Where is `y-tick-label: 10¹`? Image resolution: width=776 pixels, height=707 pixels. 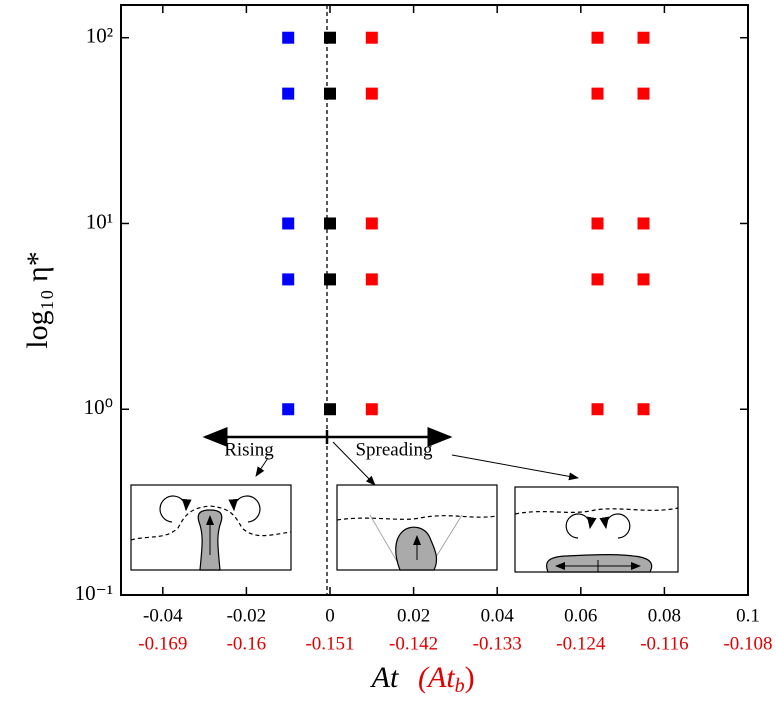
y-tick-label: 10¹ is located at coordinates (99, 221).